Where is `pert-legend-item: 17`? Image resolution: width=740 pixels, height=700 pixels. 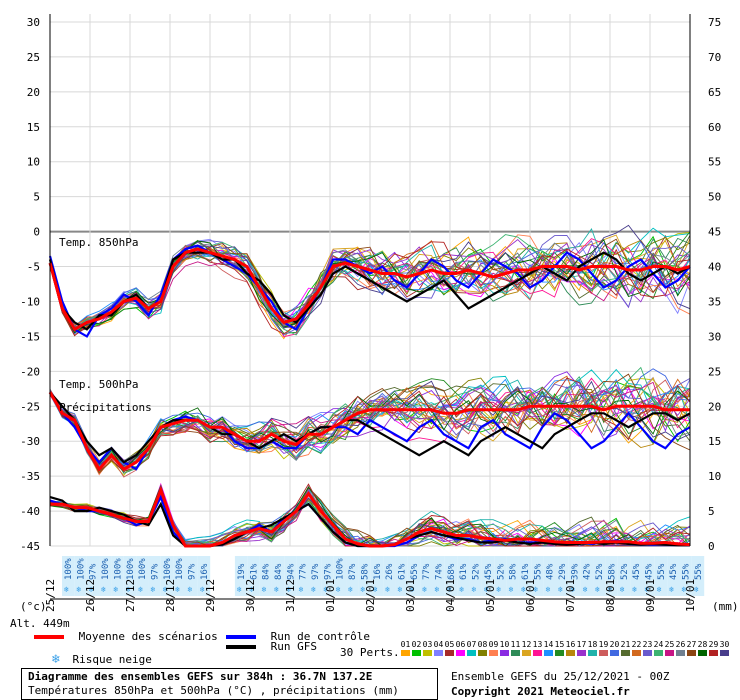 pert-legend-item: 17 is located at coordinates (581, 648).